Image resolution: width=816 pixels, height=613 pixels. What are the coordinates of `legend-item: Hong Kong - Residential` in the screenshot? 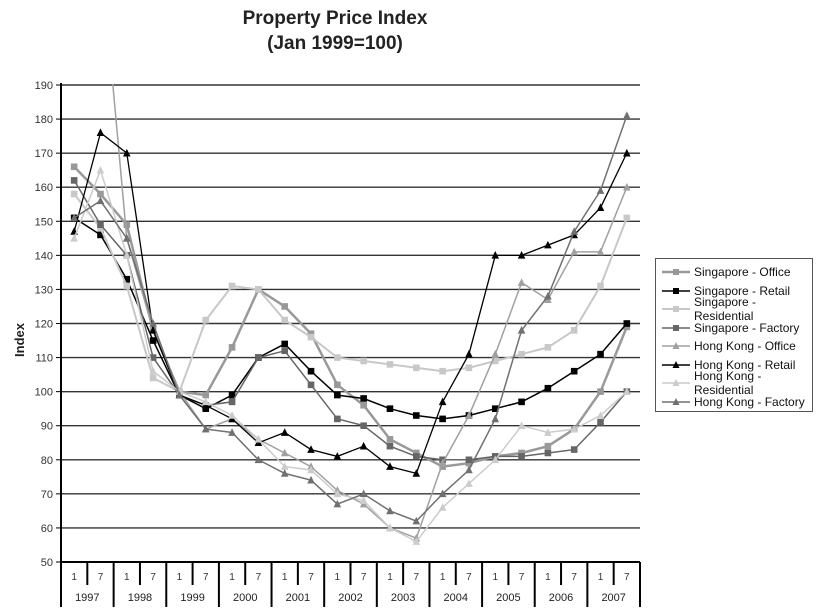 It's located at (736, 383).